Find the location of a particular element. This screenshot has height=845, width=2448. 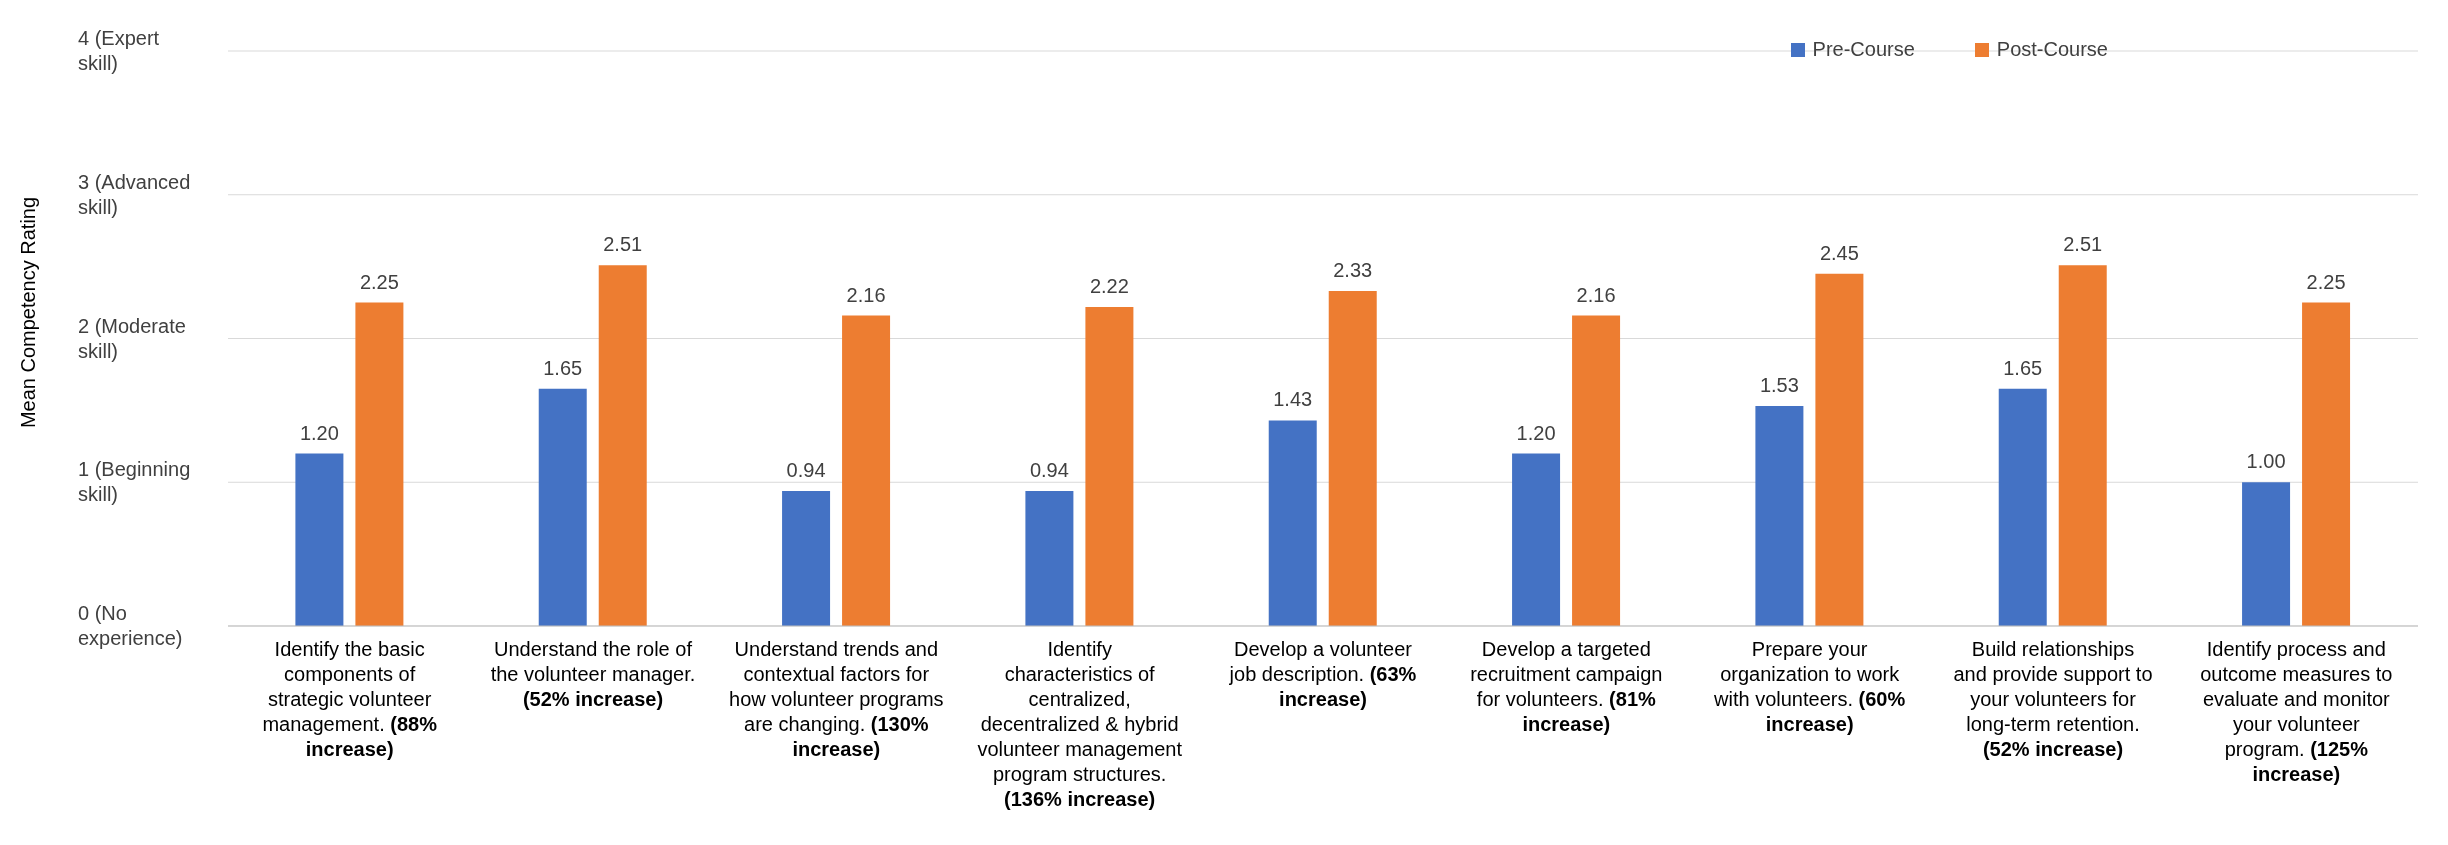

category-label: Develop a targeted recruitment campaign for volunteers. (81% increase) is located at coordinates (1566, 686).